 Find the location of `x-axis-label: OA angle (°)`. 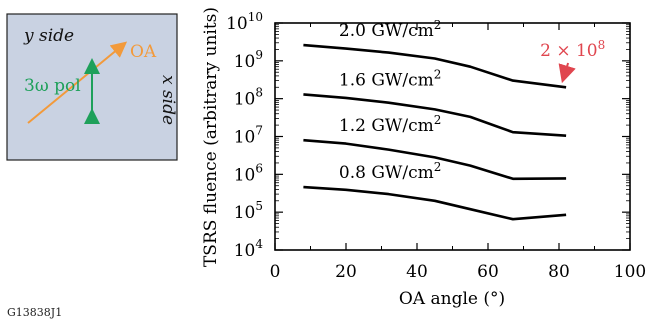

x-axis-label: OA angle (°) is located at coordinates (452, 299).